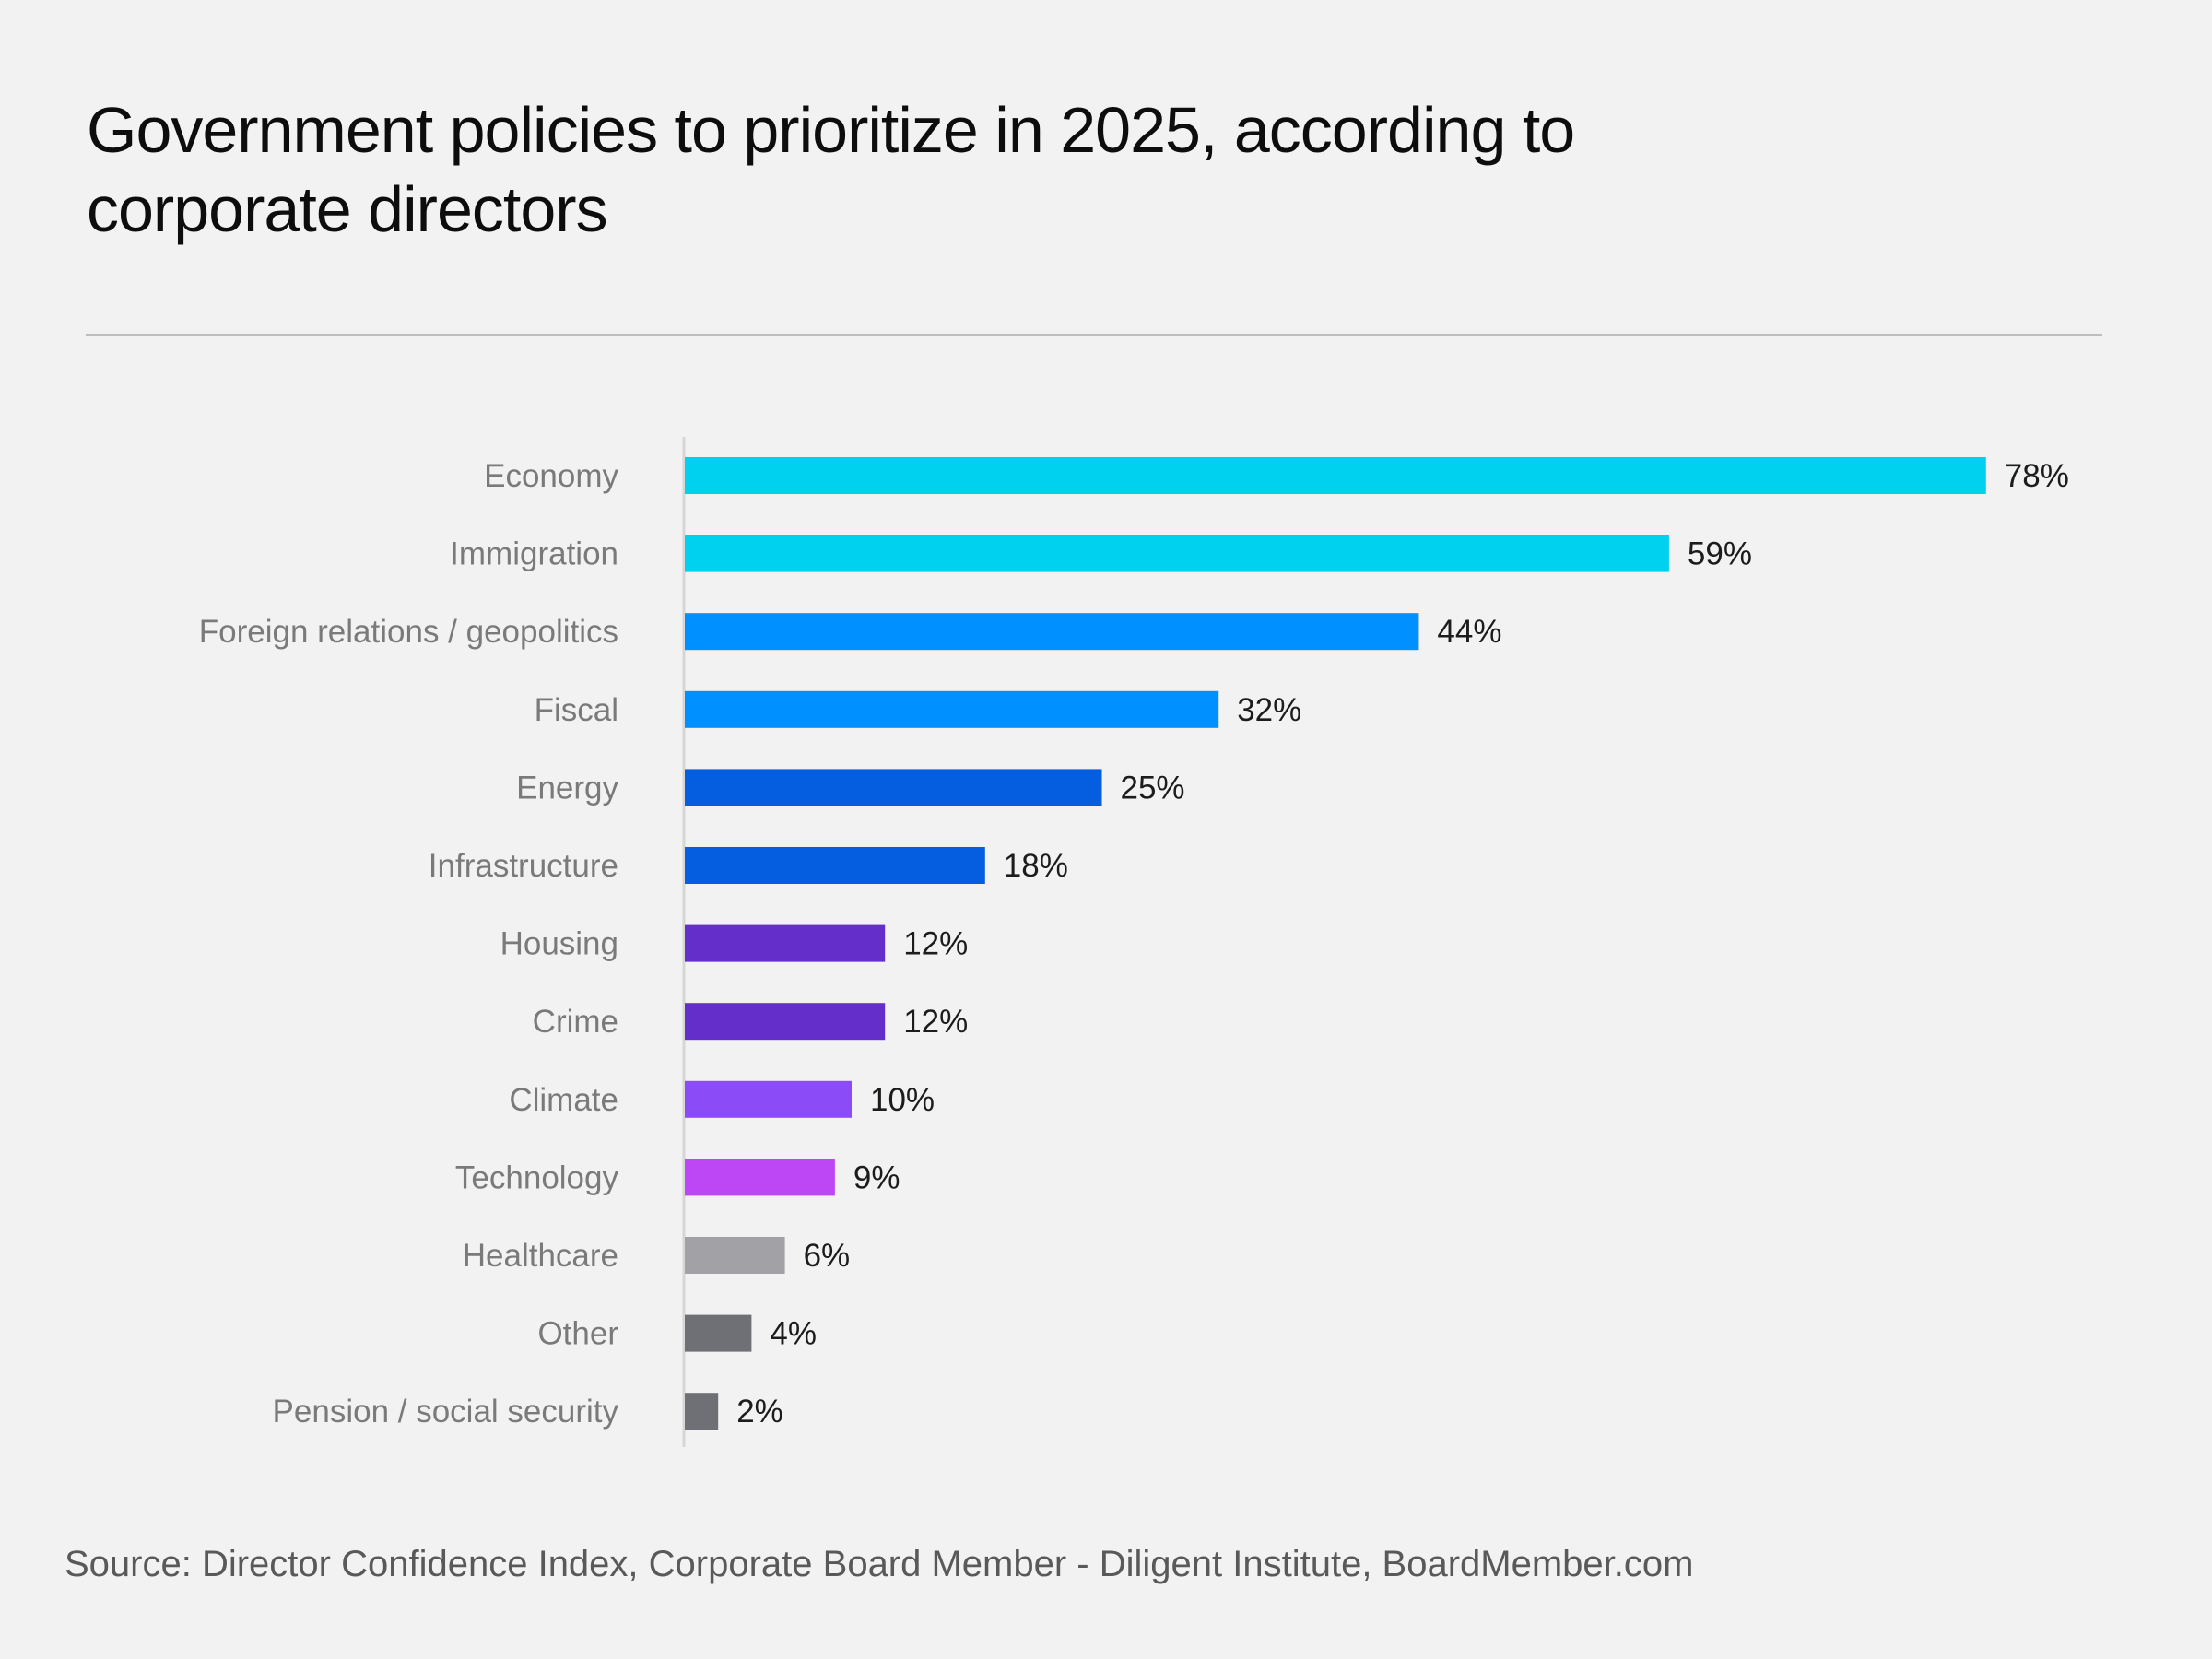  I want to click on category-label-pension-social-security: Pension / social security, so click(446, 1412).